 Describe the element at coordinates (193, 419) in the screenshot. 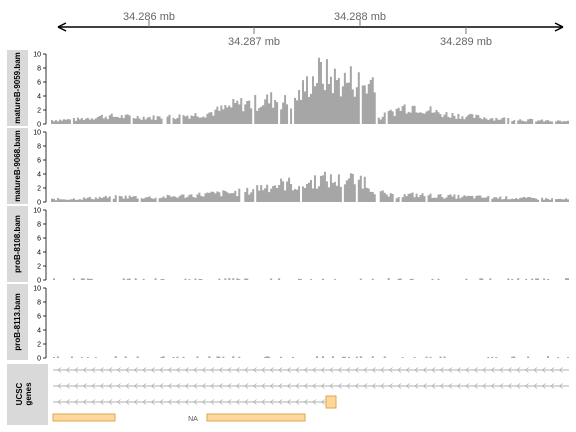

I see `gene-na-label: NA` at that location.